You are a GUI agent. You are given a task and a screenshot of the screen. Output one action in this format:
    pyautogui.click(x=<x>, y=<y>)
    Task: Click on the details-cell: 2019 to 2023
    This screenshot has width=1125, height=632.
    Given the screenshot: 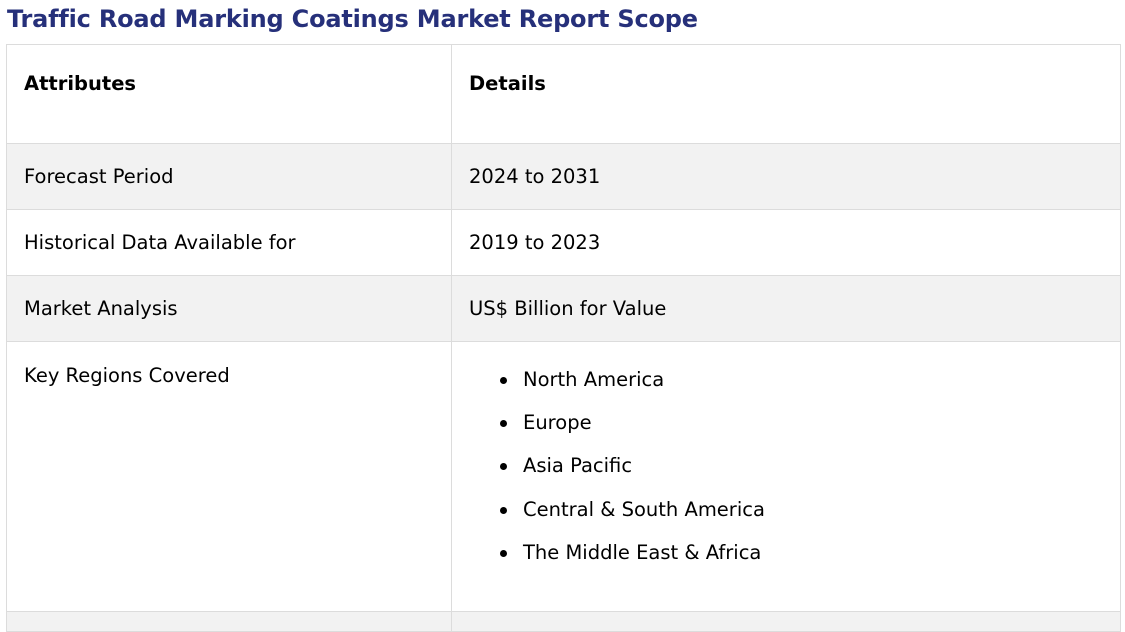 What is the action you would take?
    pyautogui.click(x=786, y=242)
    